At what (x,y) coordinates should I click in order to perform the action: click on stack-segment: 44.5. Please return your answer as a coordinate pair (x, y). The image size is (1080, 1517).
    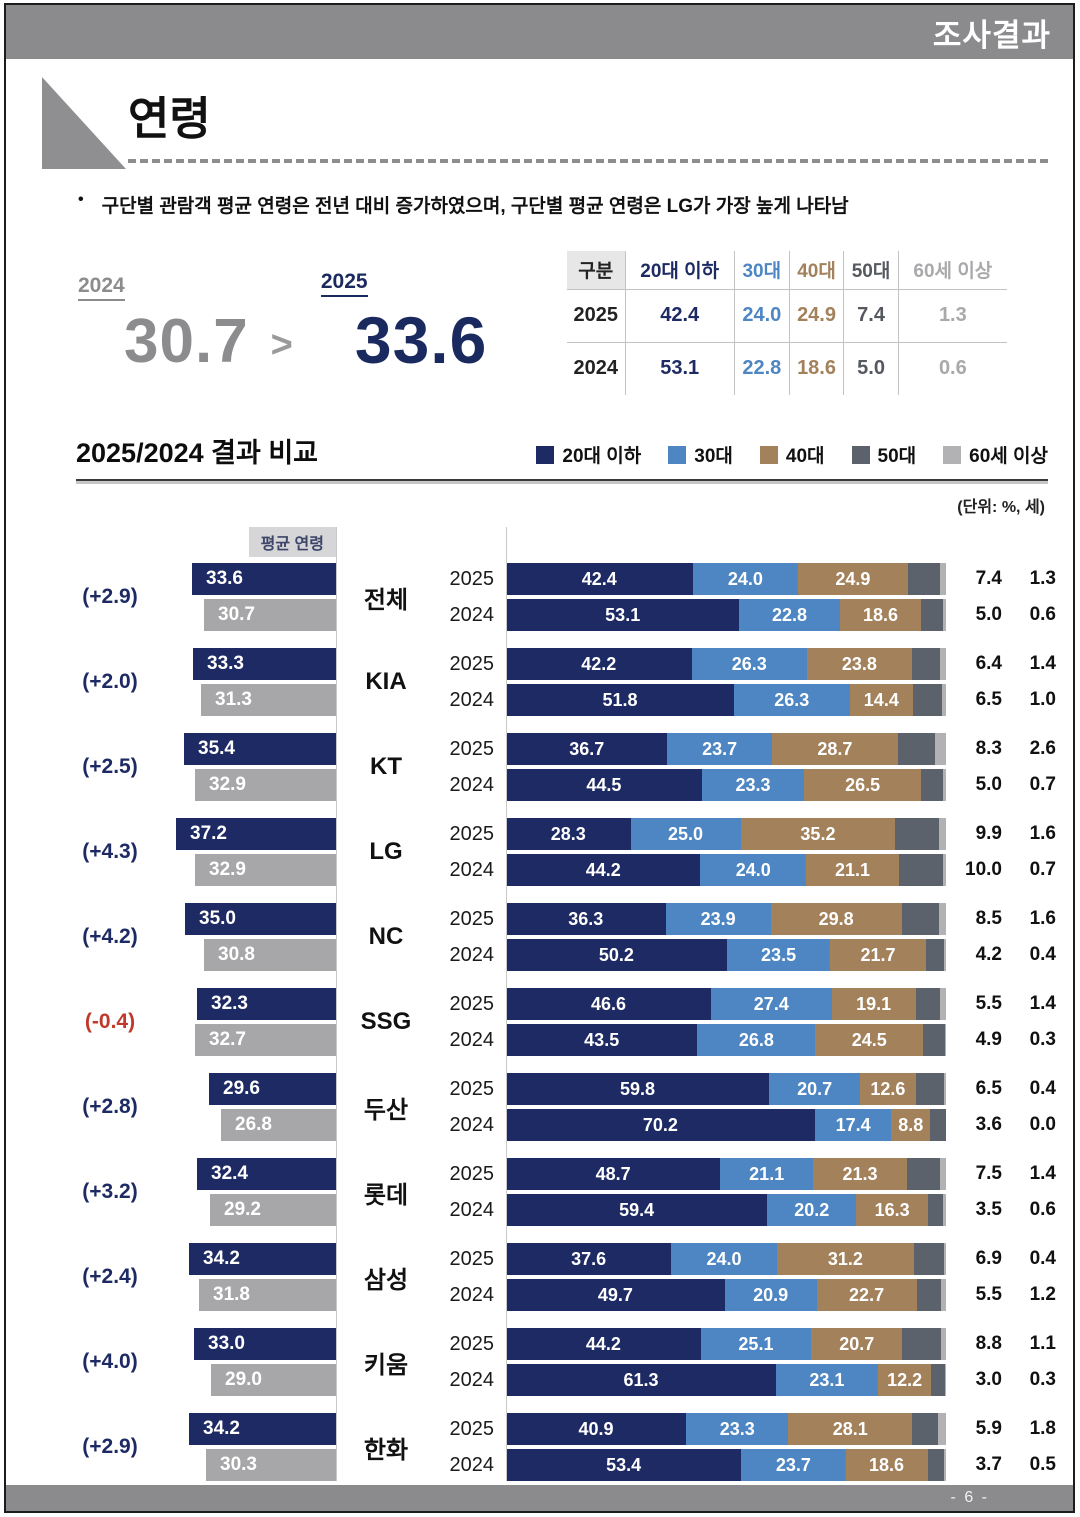
    Looking at the image, I should click on (604, 785).